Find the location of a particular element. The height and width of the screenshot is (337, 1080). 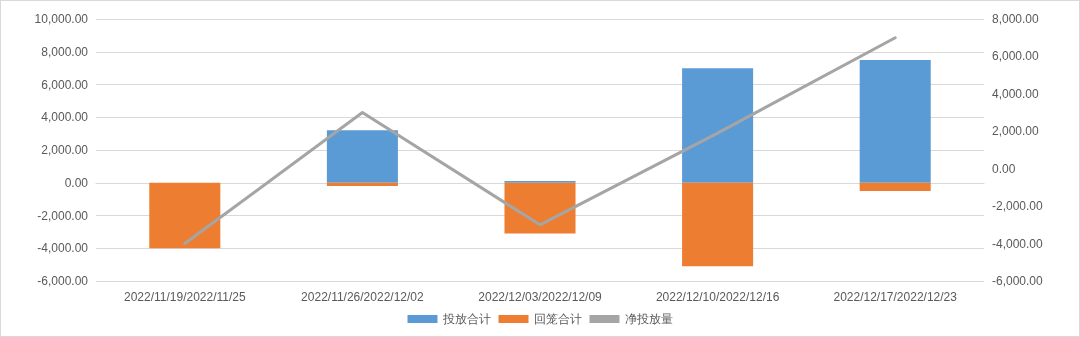

y-tick-label: 0.00 is located at coordinates (76, 182).